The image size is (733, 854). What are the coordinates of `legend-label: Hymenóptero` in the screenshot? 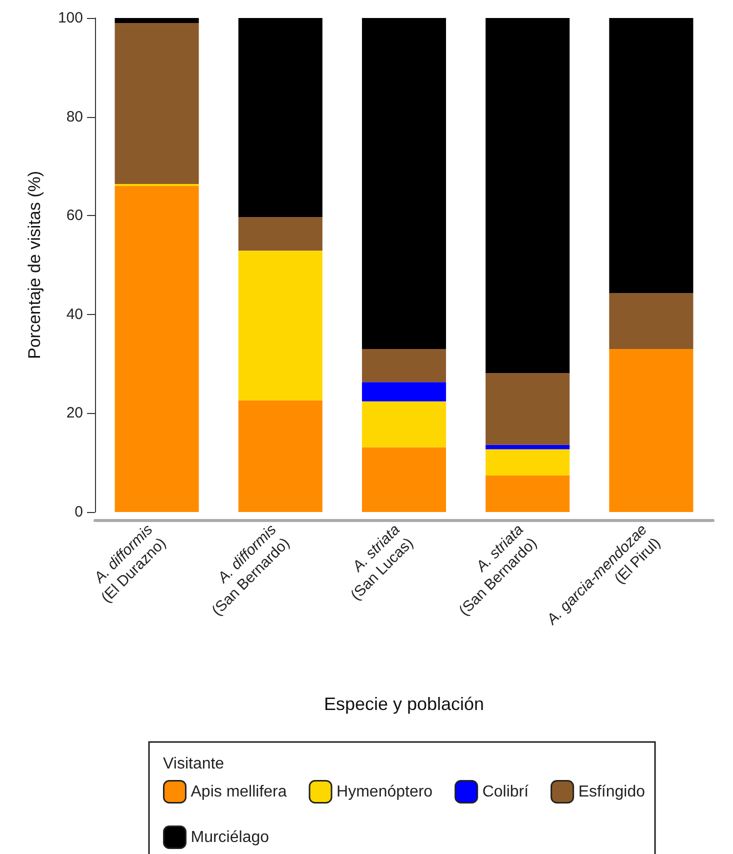 It's located at (384, 791).